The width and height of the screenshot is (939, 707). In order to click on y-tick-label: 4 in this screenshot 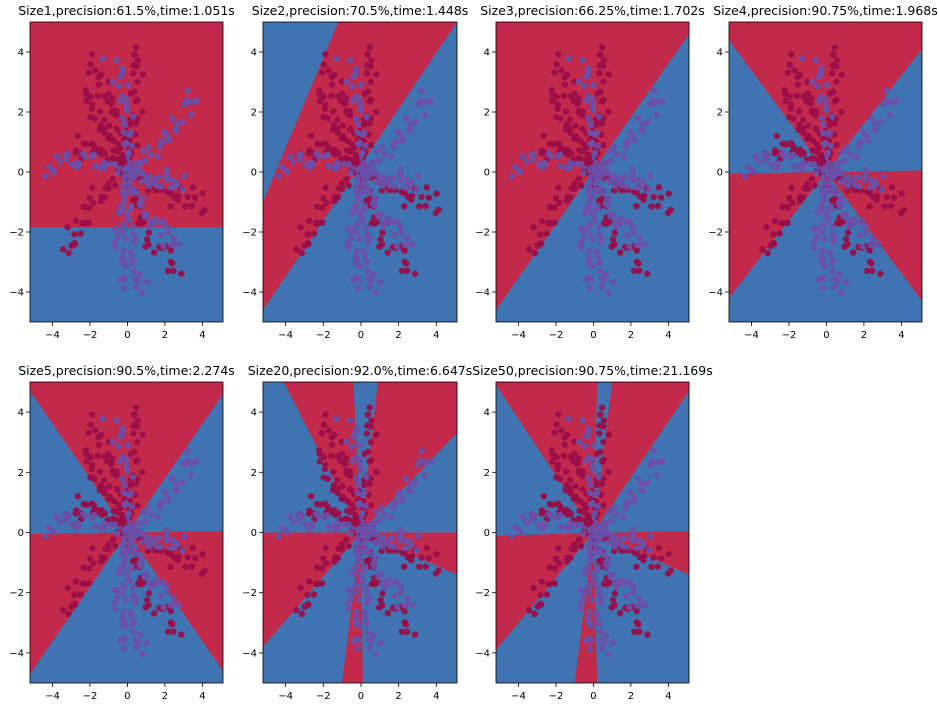, I will do `click(21, 53)`.